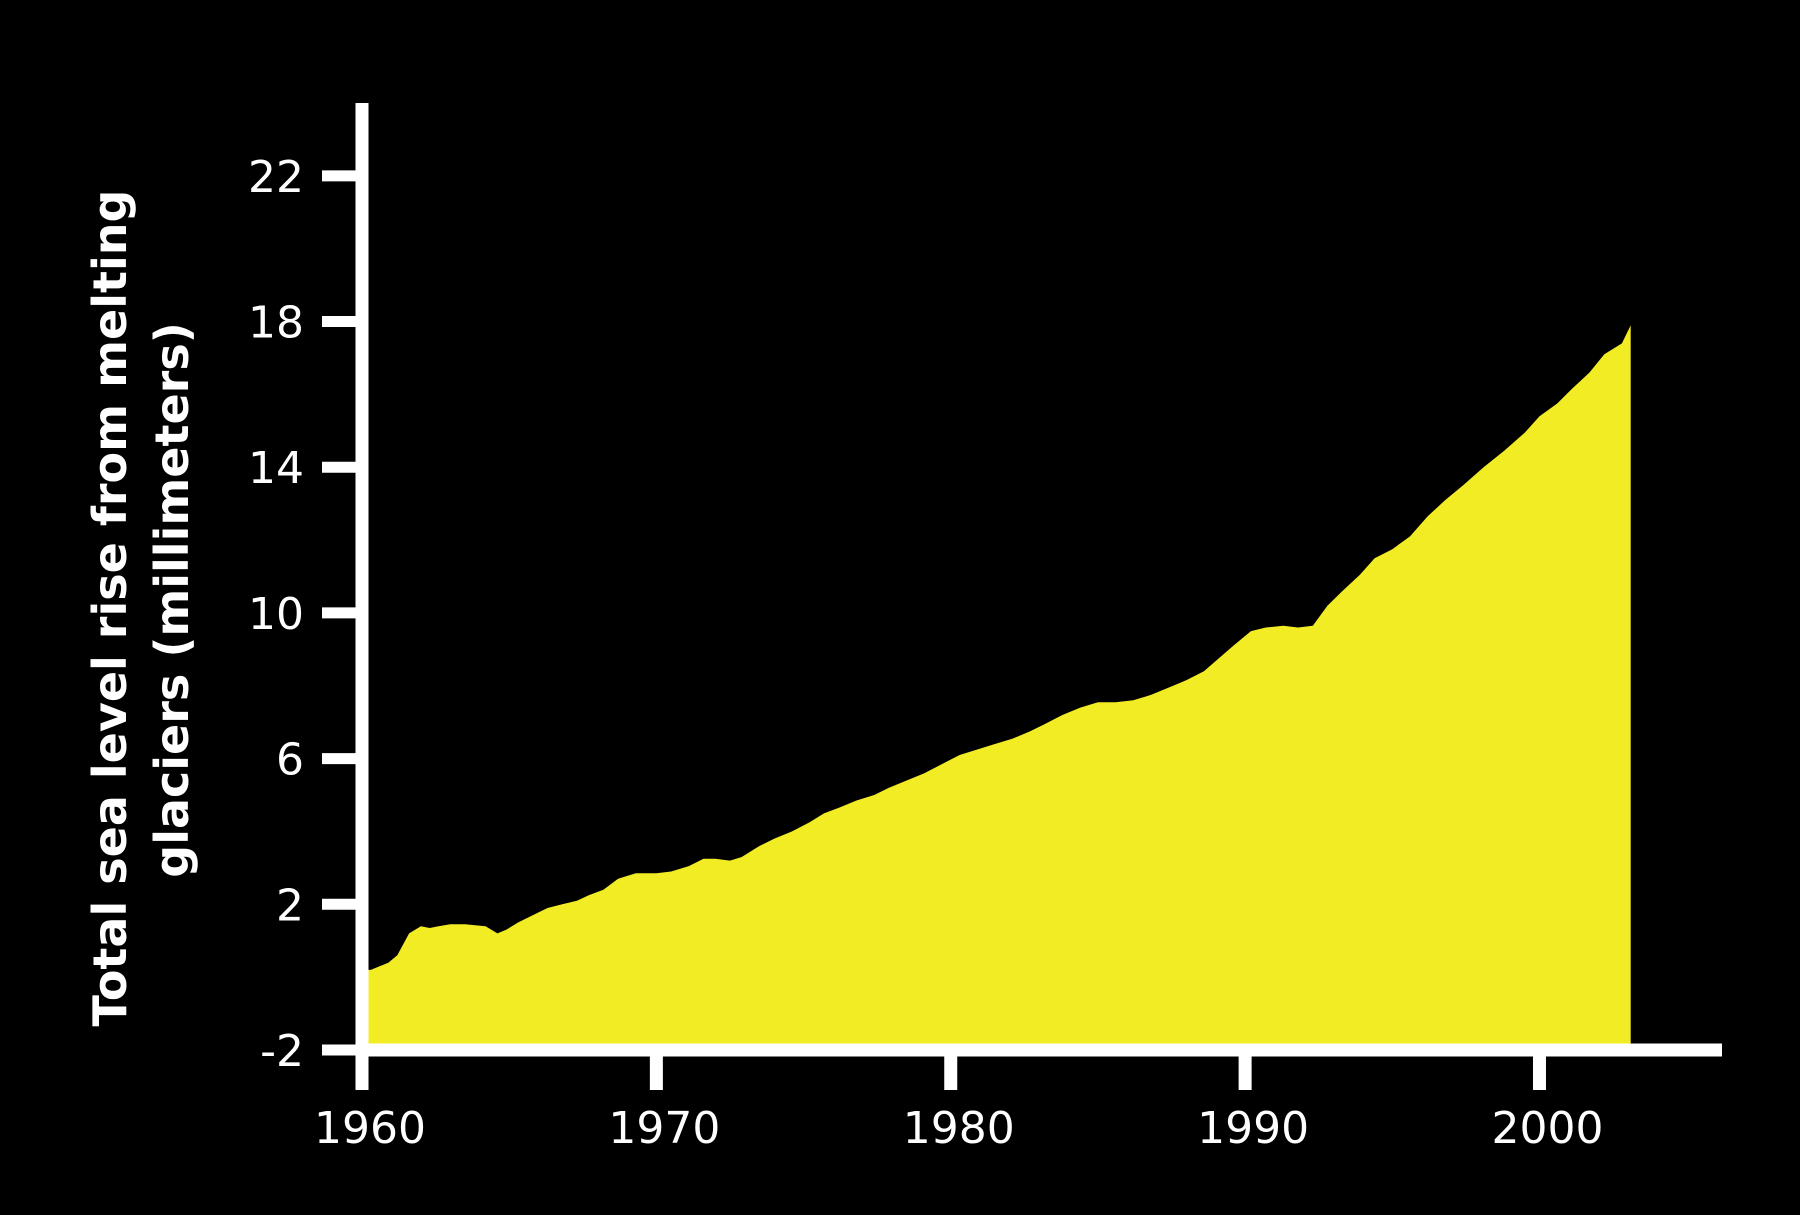 The height and width of the screenshot is (1215, 1800). I want to click on y-tick-label--2: -2, so click(282, 1051).